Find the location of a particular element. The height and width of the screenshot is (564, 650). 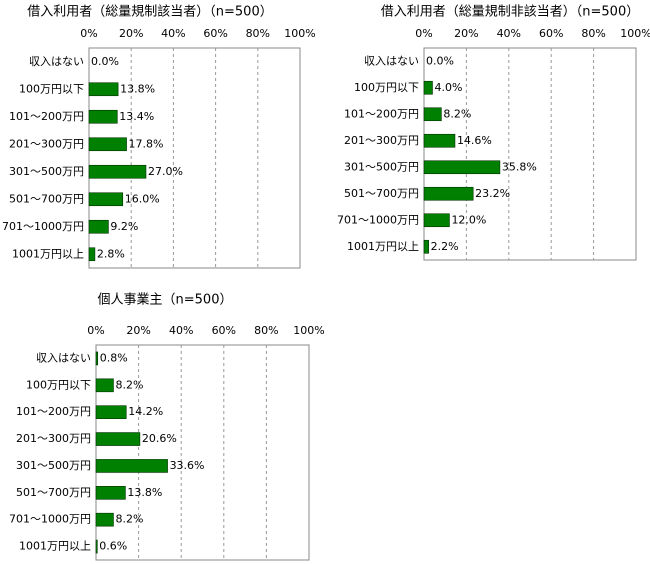

value-label: 9.2% is located at coordinates (124, 226).